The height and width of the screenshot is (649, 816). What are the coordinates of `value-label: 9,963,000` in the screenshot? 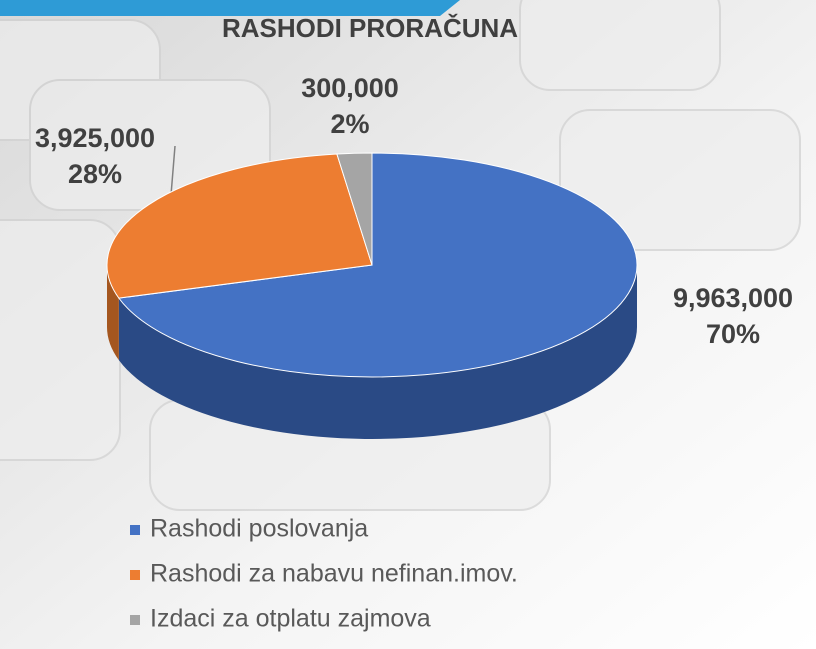 It's located at (733, 298).